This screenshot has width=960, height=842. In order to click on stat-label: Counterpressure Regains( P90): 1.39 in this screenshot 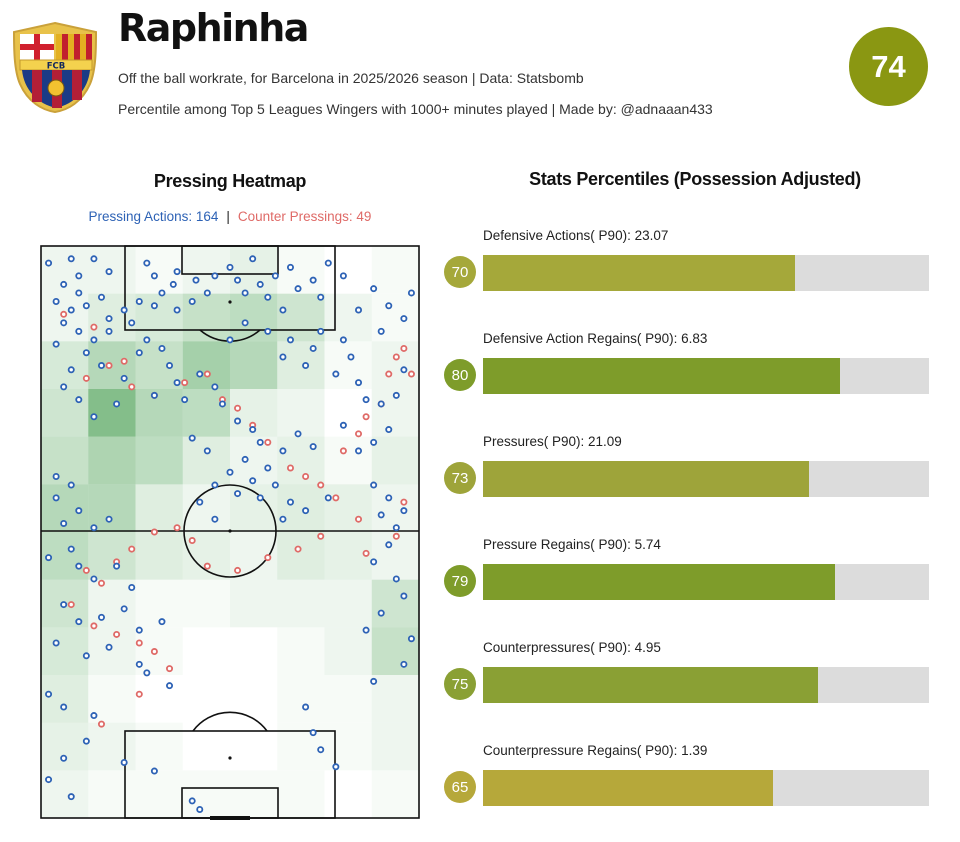, I will do `click(595, 750)`.